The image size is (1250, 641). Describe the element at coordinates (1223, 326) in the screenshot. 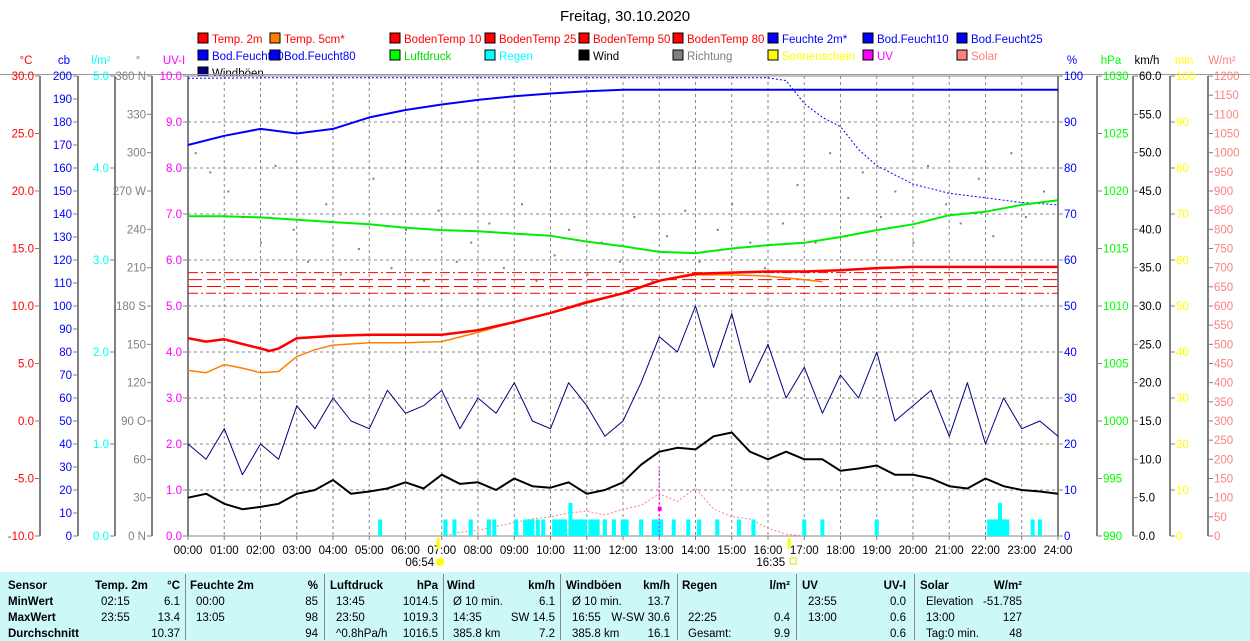

I see `axis-tick-label: 550` at that location.